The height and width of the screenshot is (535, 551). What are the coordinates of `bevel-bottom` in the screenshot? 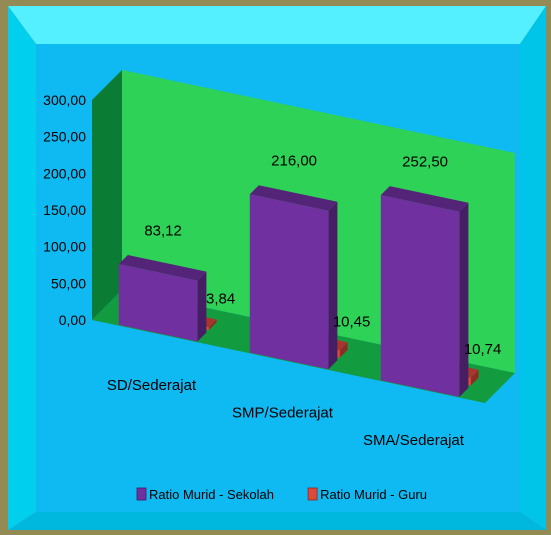 It's located at (277, 521).